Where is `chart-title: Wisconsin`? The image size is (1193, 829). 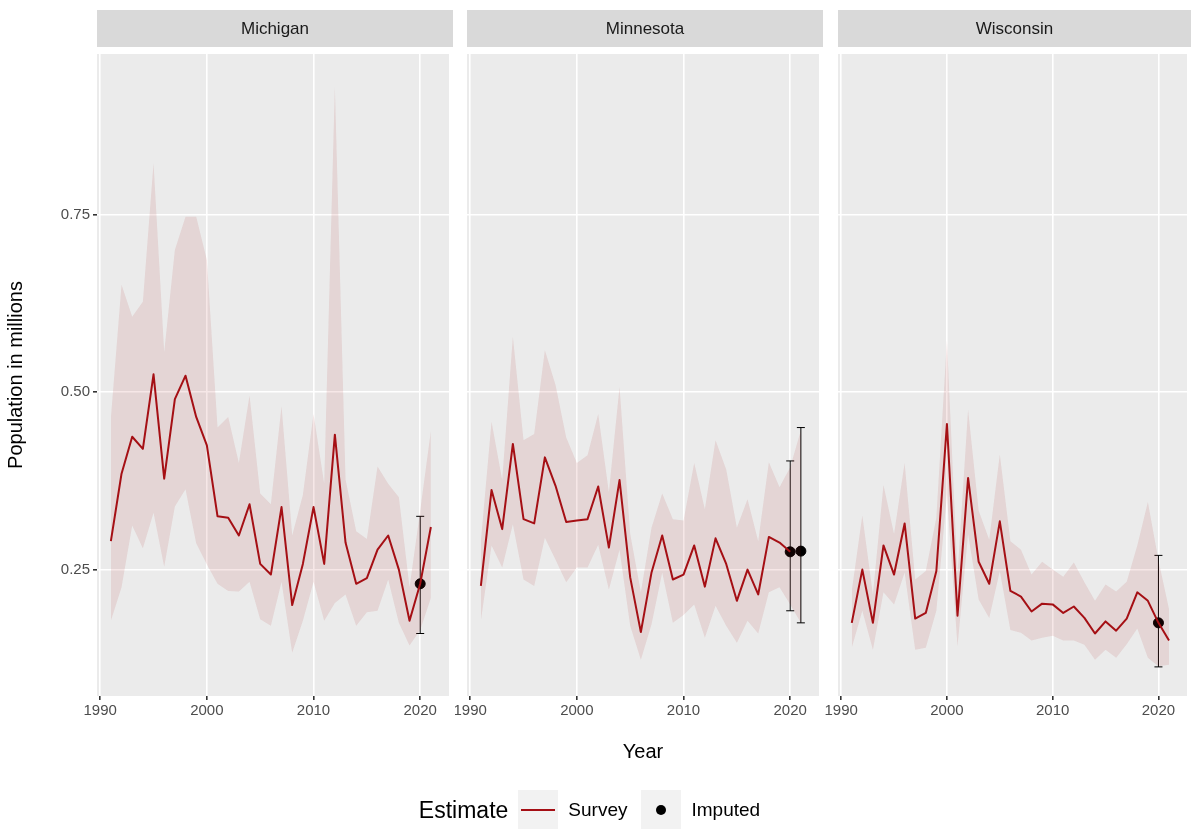 chart-title: Wisconsin is located at coordinates (1014, 28).